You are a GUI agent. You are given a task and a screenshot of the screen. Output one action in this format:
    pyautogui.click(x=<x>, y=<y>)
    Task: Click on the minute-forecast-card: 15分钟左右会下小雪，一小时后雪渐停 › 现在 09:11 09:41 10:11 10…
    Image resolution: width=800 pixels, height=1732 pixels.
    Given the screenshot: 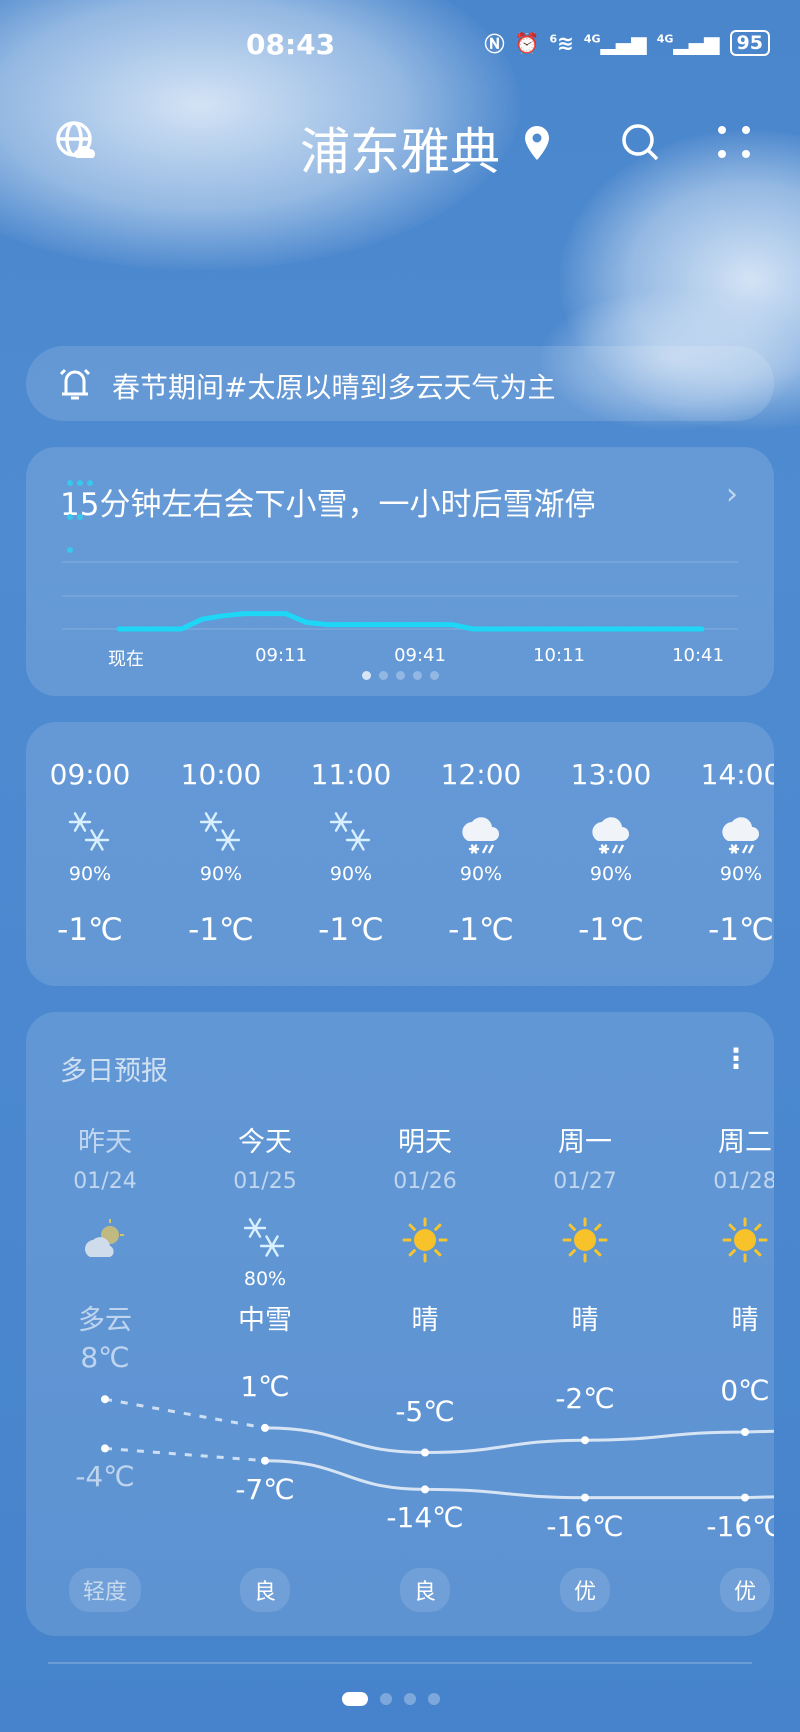 What is the action you would take?
    pyautogui.click(x=400, y=571)
    